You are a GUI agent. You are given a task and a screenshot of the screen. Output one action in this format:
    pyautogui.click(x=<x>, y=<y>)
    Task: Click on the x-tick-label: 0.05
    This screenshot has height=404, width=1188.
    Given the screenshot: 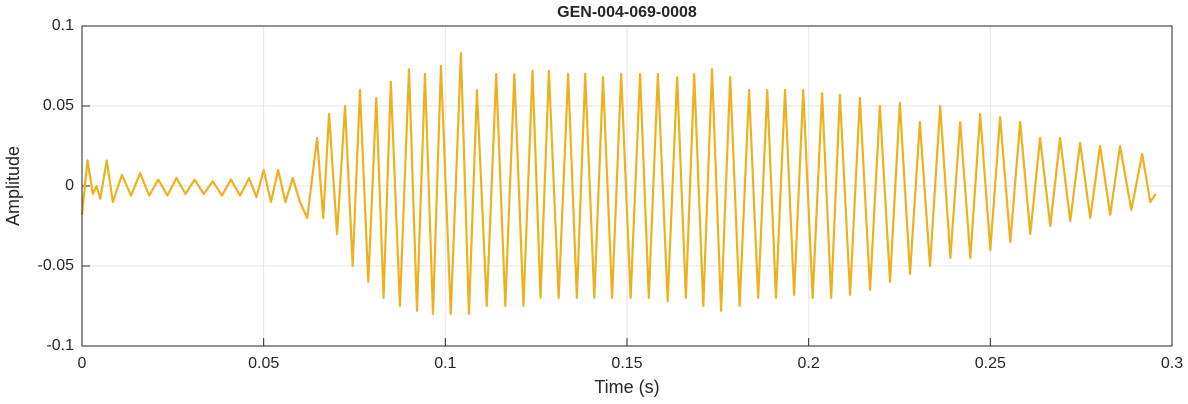 What is the action you would take?
    pyautogui.click(x=263, y=363)
    